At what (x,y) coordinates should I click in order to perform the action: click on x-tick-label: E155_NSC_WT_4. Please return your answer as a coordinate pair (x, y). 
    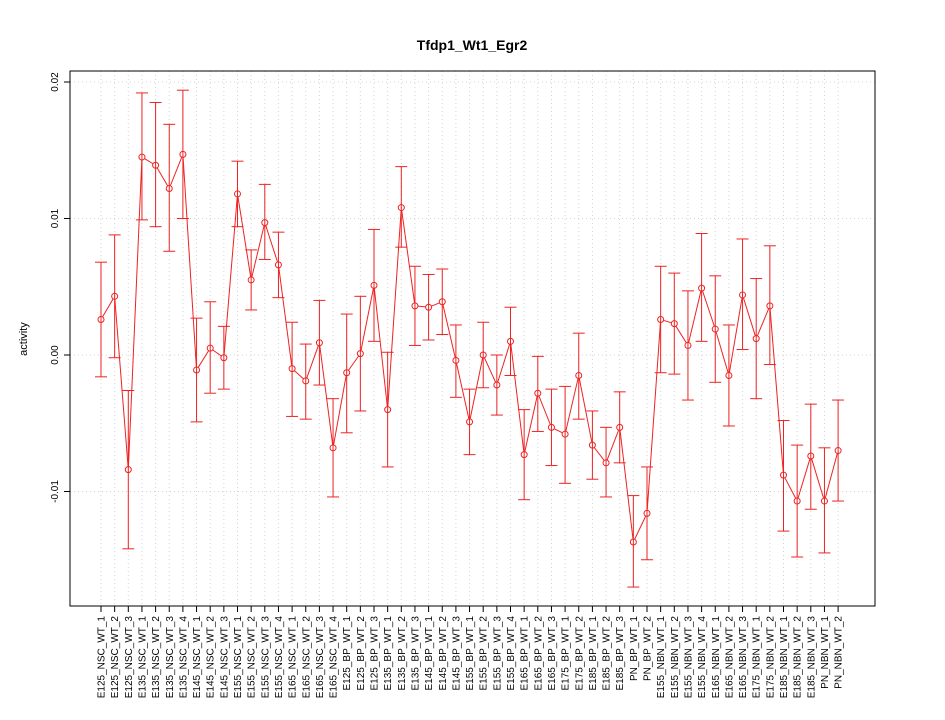
    Looking at the image, I should click on (279, 657).